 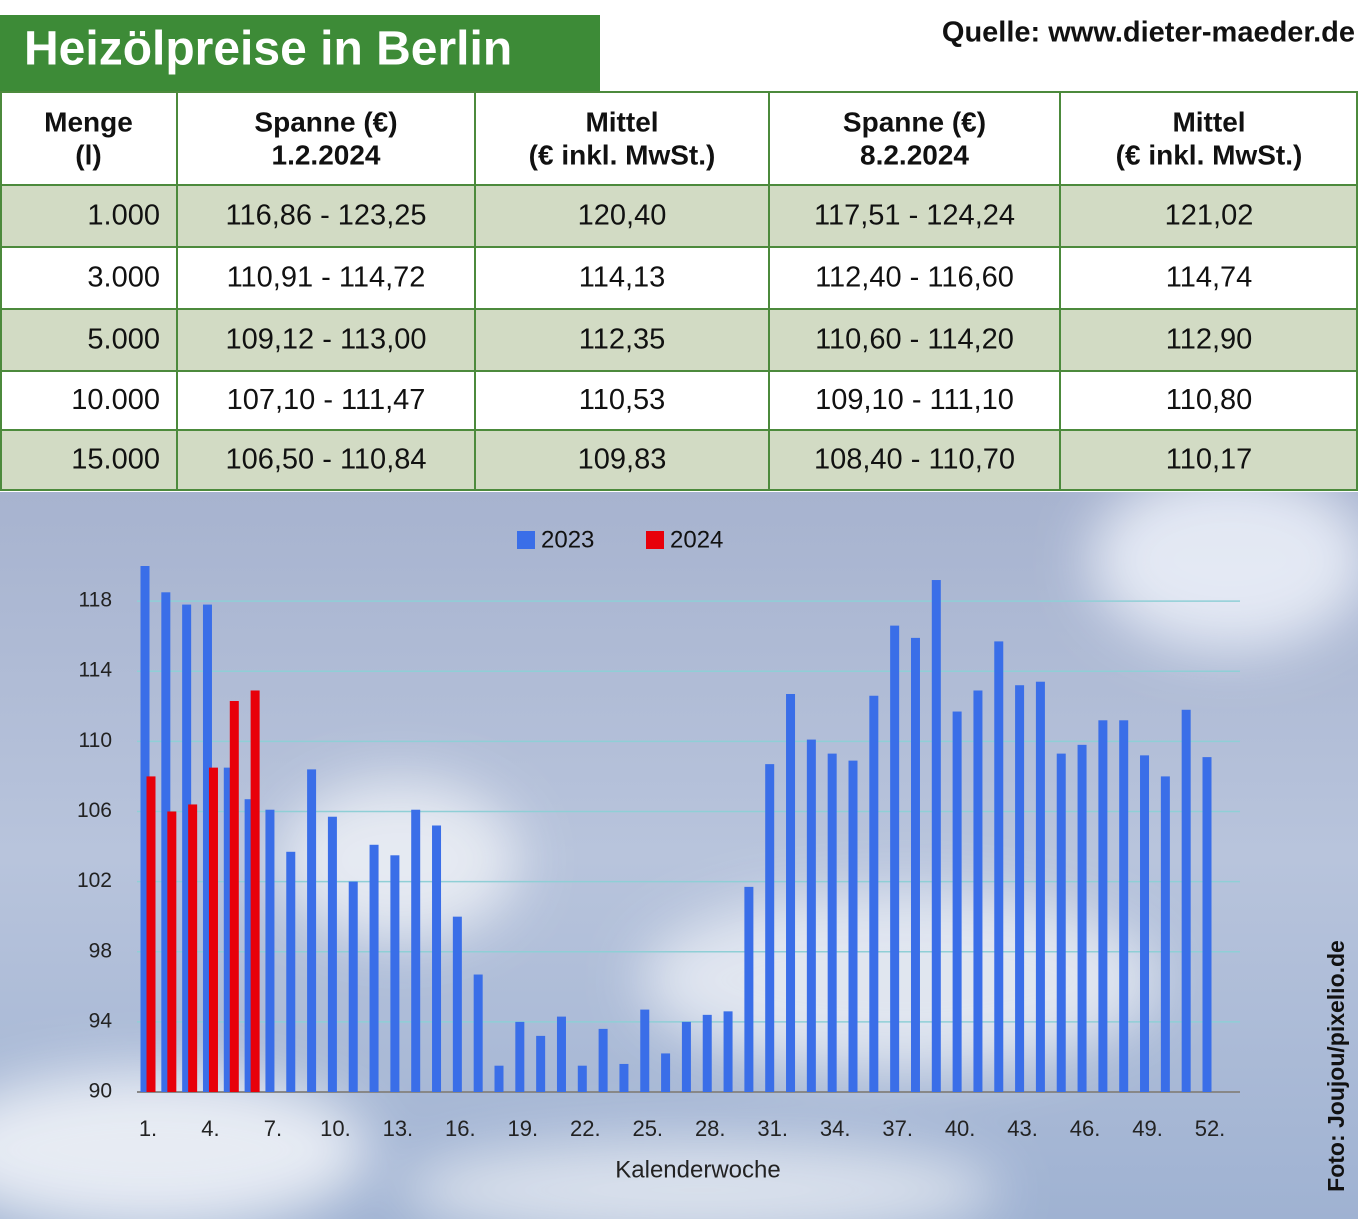 What do you see at coordinates (835, 1128) in the screenshot?
I see `x-tick-label: 34.` at bounding box center [835, 1128].